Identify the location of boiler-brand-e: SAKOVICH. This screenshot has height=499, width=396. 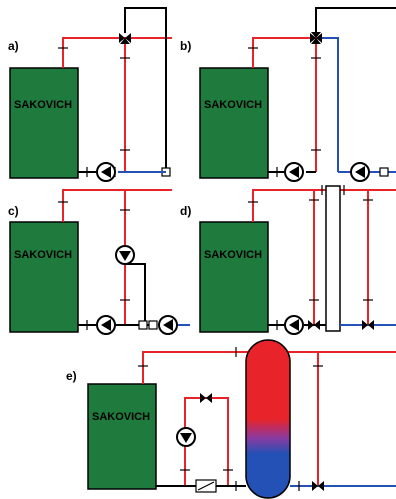
(121, 417).